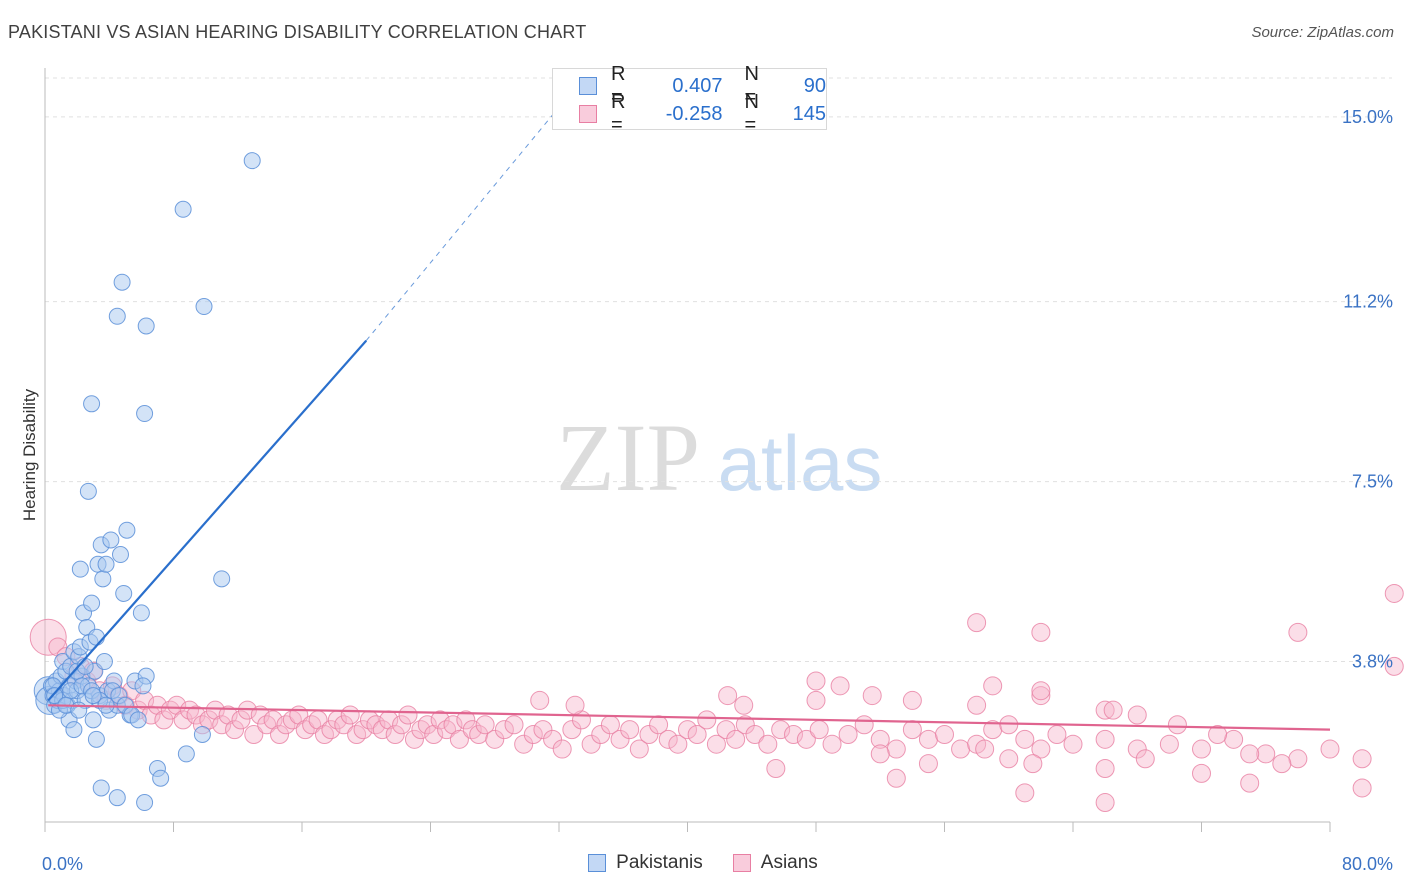 This screenshot has width=1406, height=892. Describe the element at coordinates (62, 864) in the screenshot. I see `x-tick-label-min: 0.0%` at that location.